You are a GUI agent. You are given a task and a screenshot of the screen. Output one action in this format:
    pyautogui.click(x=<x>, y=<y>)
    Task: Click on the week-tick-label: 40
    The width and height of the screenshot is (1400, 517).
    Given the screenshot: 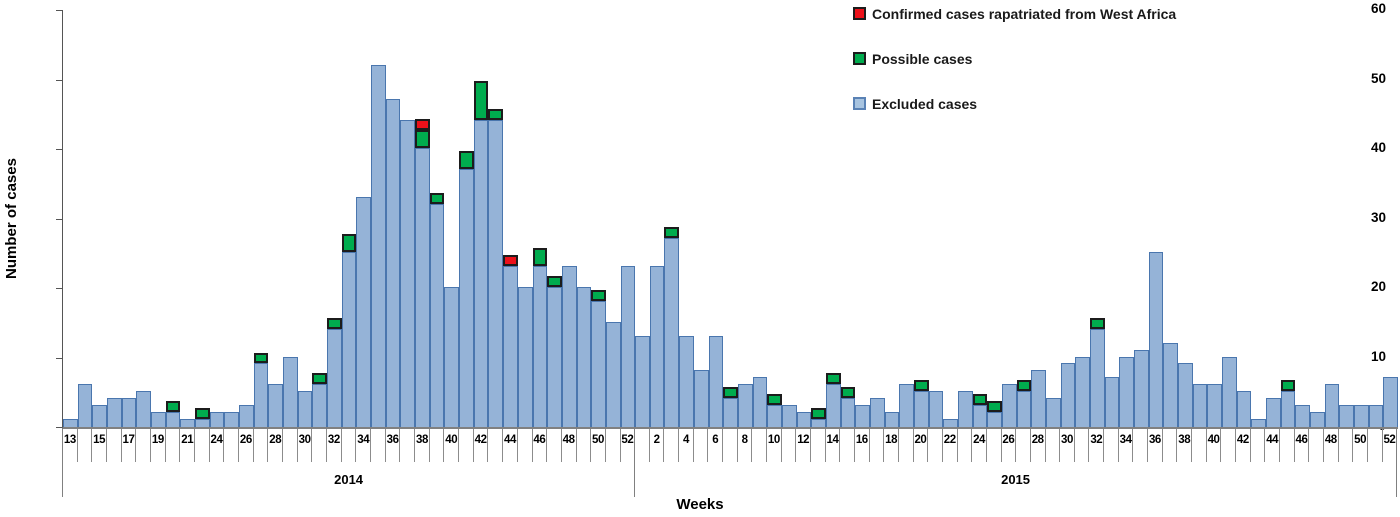 What is the action you would take?
    pyautogui.click(x=451, y=440)
    